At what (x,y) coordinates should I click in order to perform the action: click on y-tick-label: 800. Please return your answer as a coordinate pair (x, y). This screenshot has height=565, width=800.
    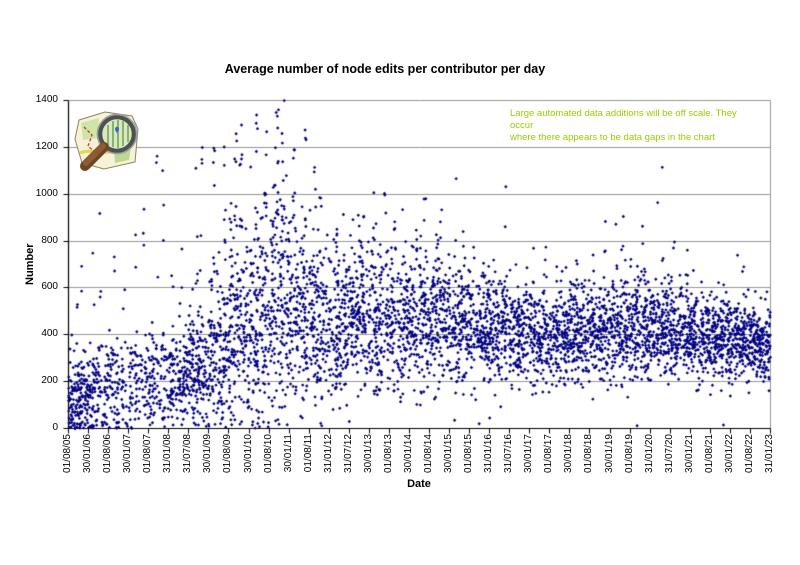
    Looking at the image, I should click on (49, 240).